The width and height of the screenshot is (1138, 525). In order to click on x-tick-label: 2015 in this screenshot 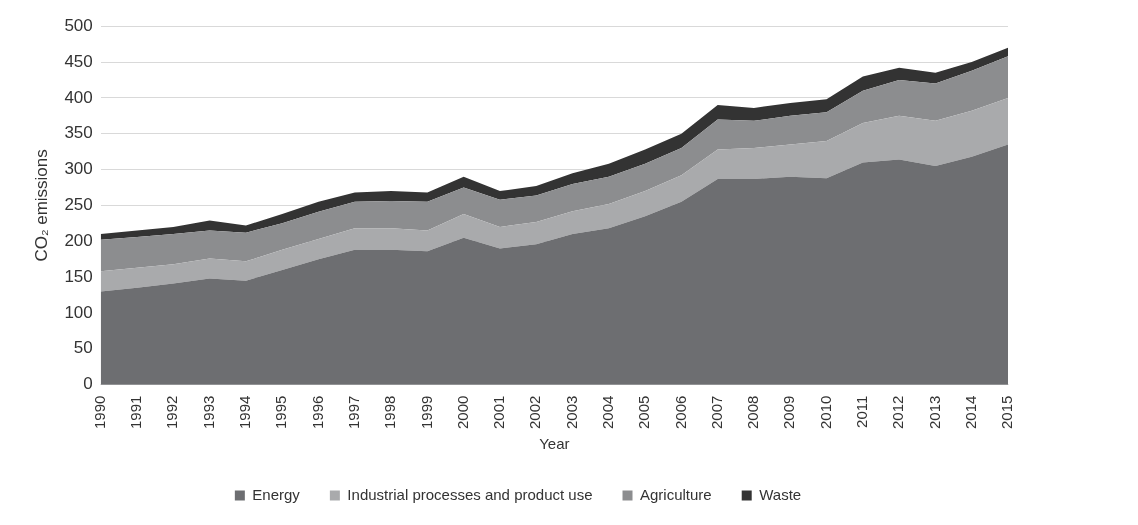, I will do `click(1007, 412)`.